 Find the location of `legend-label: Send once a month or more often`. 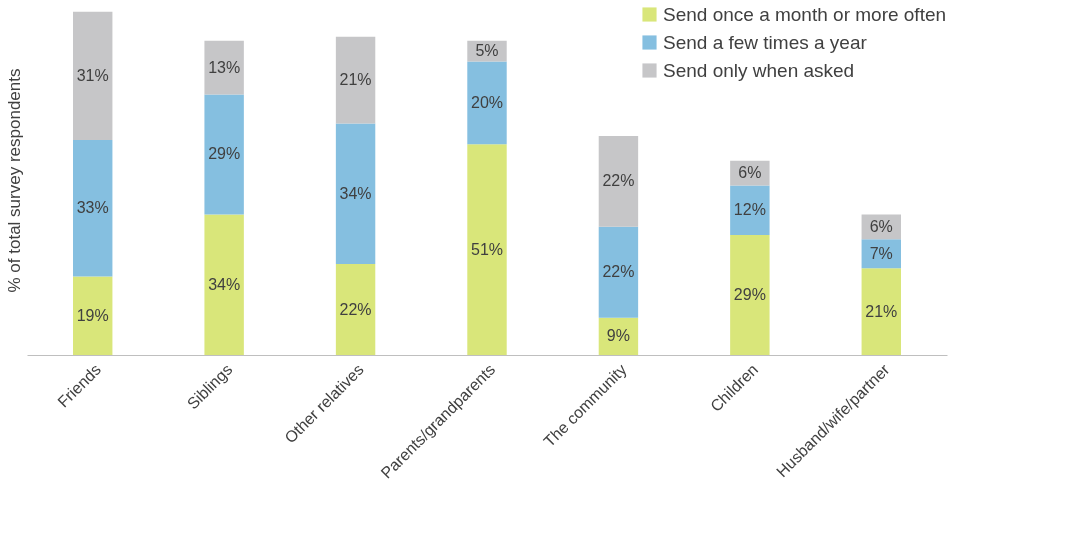

legend-label: Send once a month or more often is located at coordinates (805, 14).